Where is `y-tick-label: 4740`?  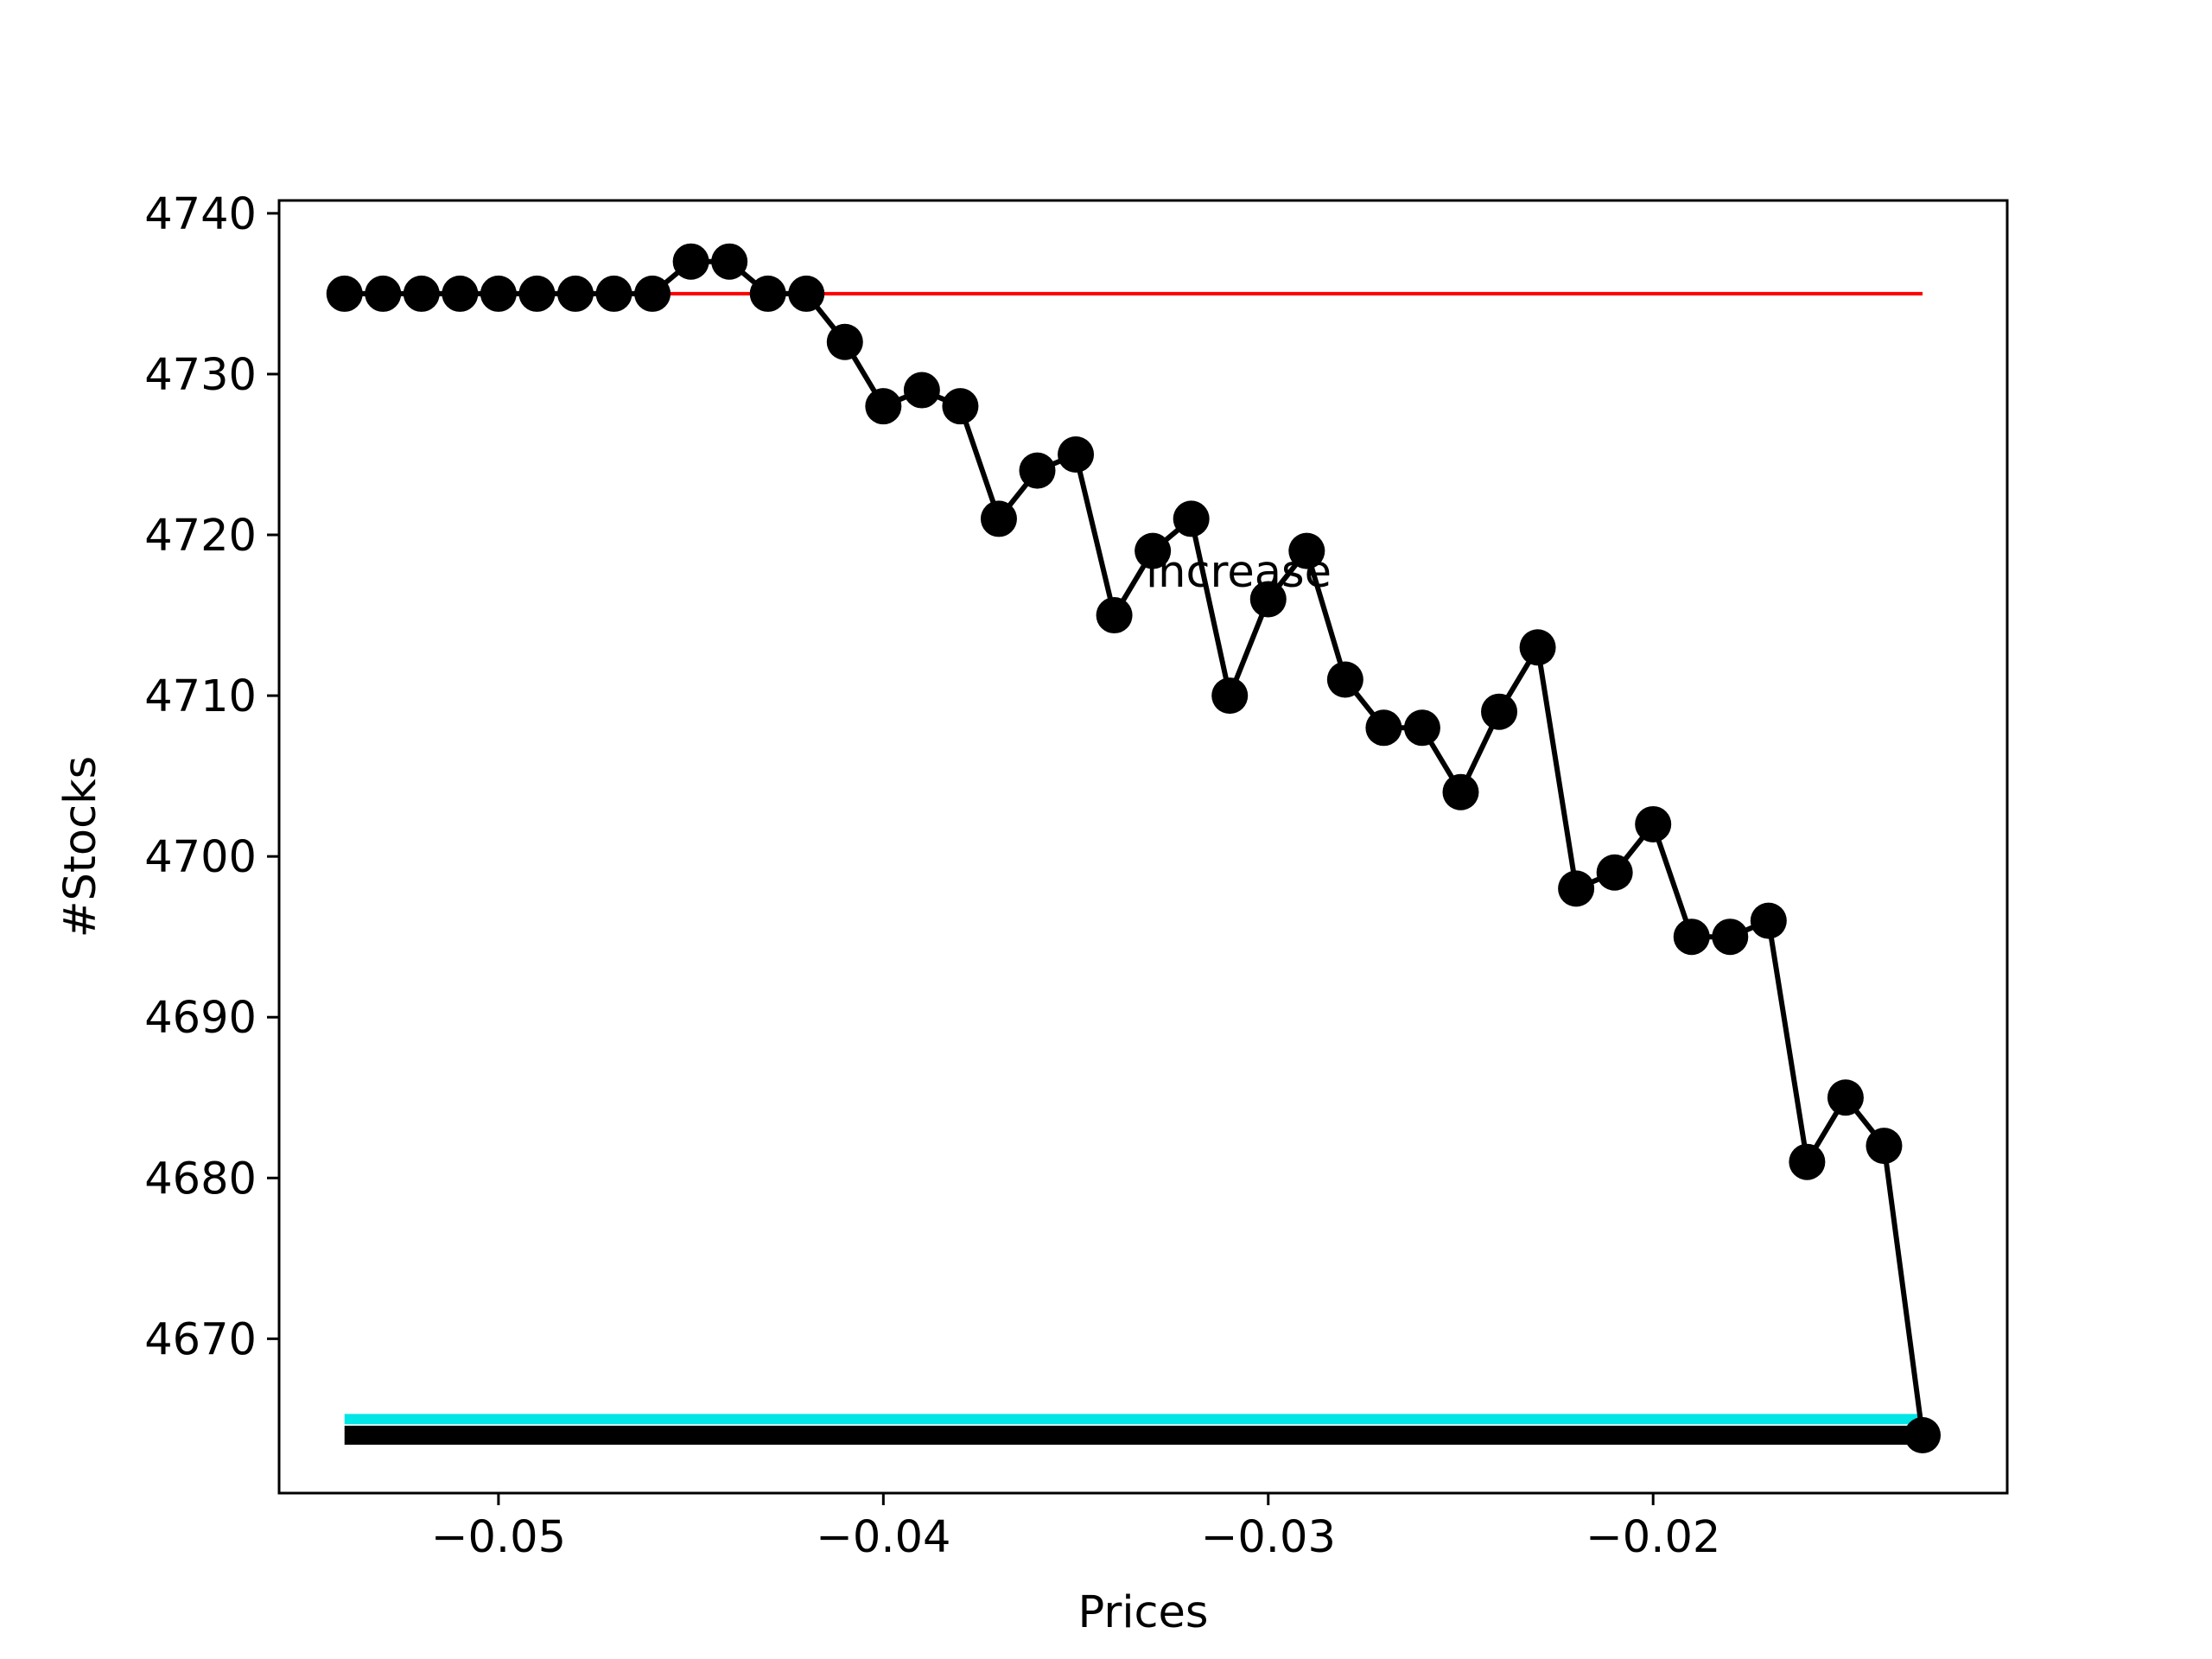
y-tick-label: 4740 is located at coordinates (200, 214).